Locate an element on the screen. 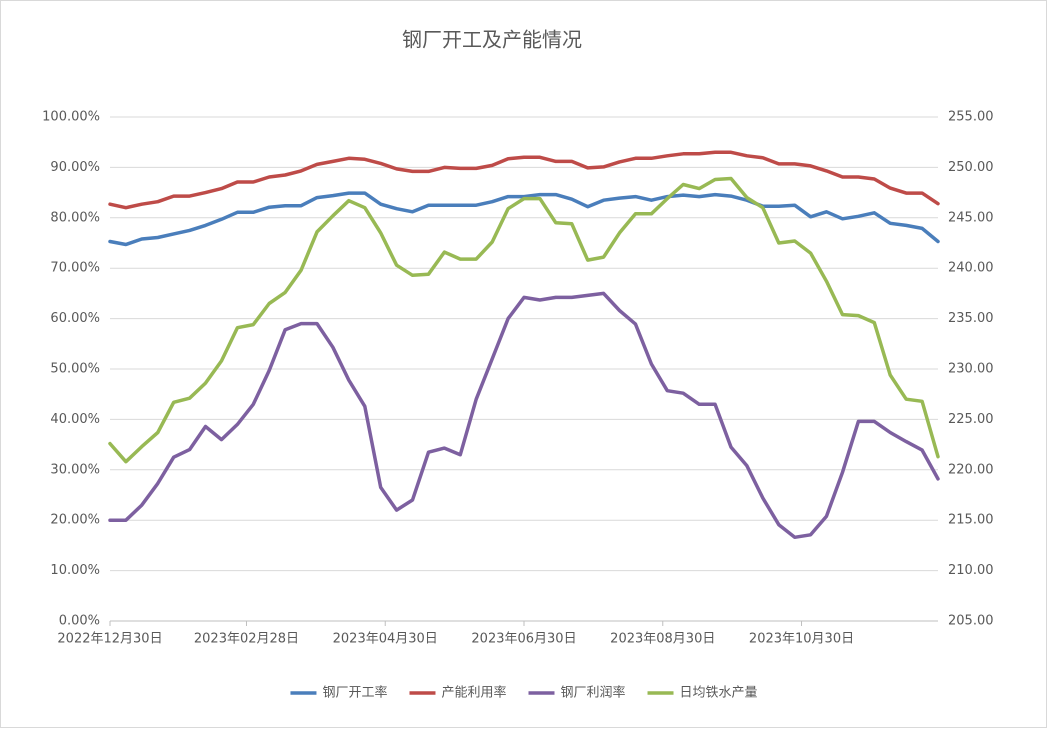  y2-tick-label: 240.00 is located at coordinates (971, 268).